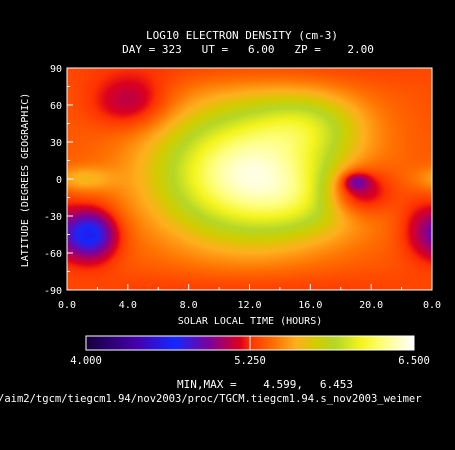 The width and height of the screenshot is (455, 450). Describe the element at coordinates (53, 217) in the screenshot. I see `y-tick-label: -30` at that location.